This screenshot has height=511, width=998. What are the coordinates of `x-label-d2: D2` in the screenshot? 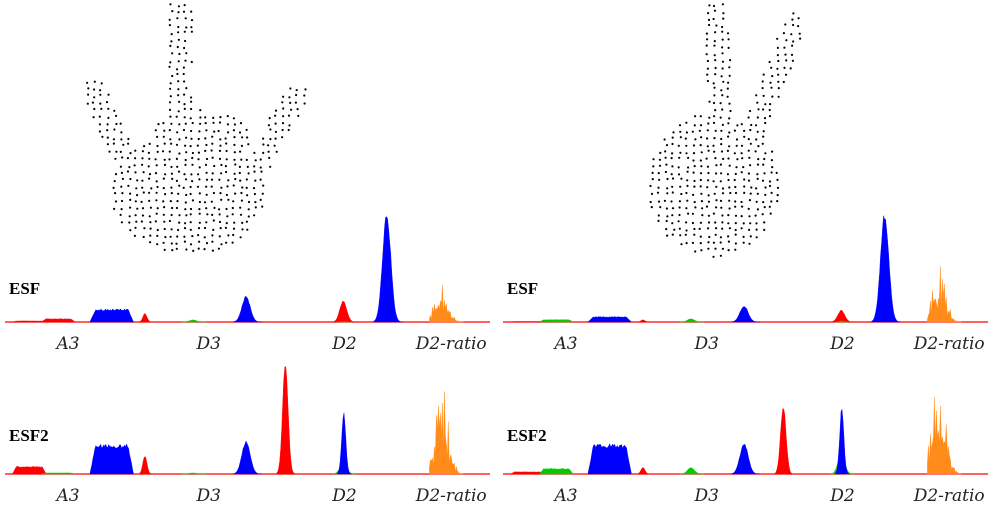 It's located at (841, 344).